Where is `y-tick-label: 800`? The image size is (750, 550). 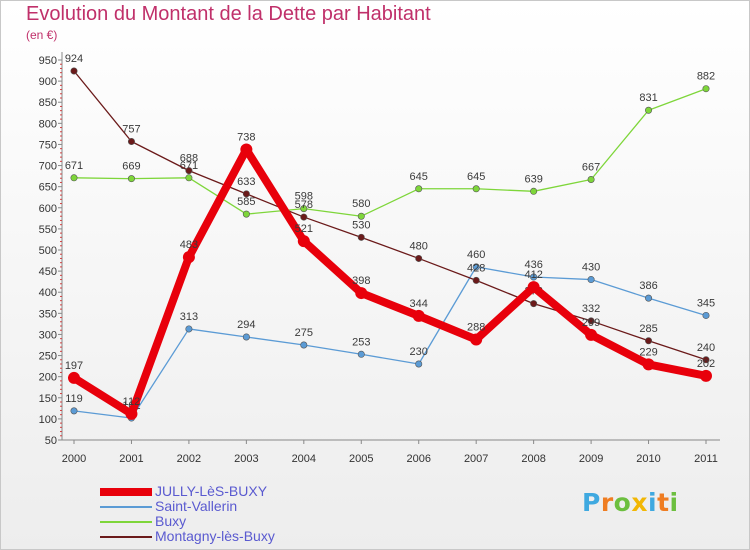
y-tick-label: 800 is located at coordinates (48, 124).